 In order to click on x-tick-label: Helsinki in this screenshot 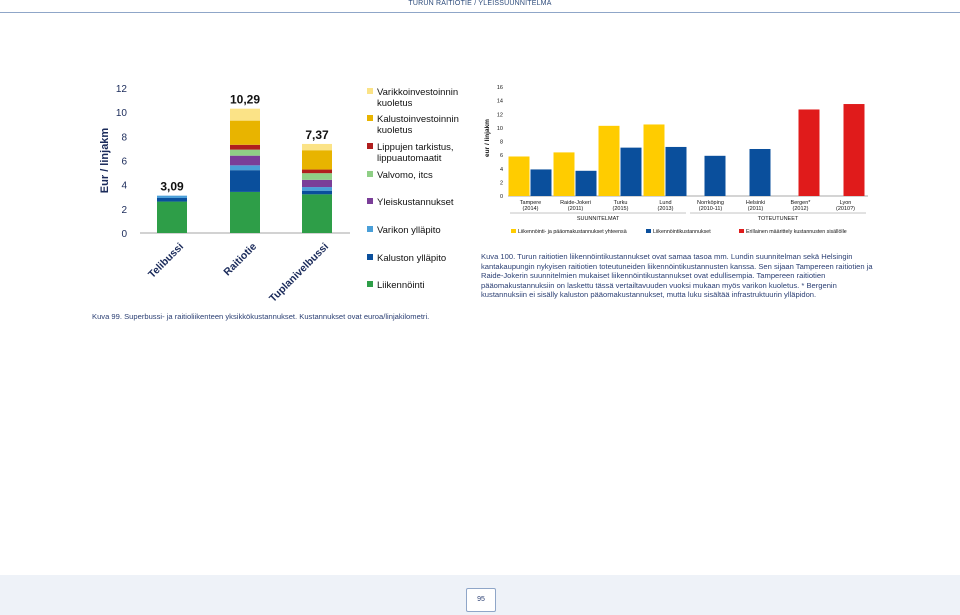, I will do `click(755, 203)`.